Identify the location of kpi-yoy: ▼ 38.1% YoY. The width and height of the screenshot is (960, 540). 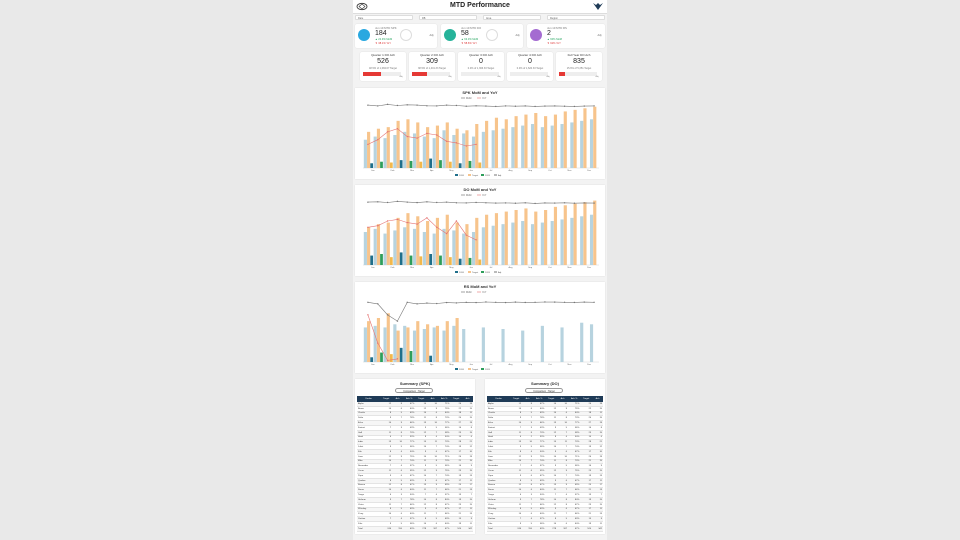
(383, 43).